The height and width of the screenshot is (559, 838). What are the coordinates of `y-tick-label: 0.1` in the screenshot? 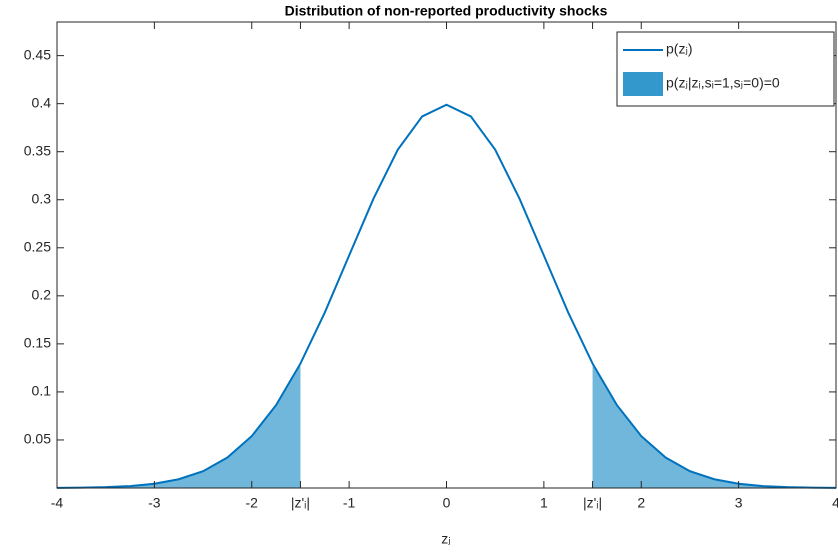 It's located at (42, 391).